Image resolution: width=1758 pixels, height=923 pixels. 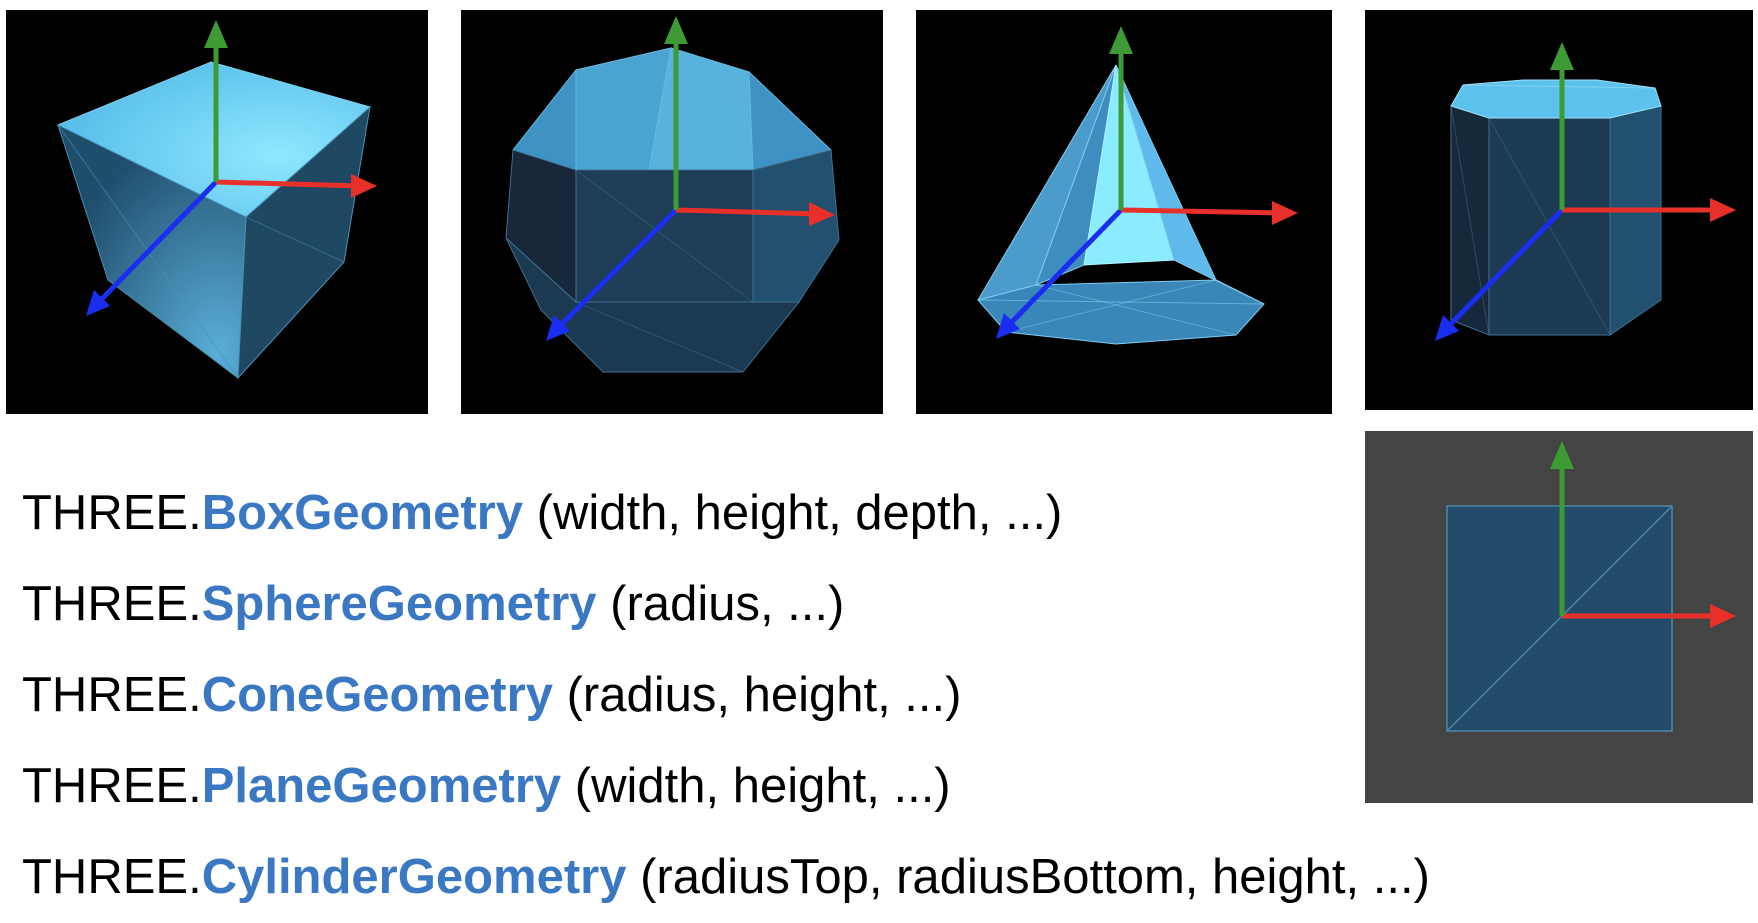 I want to click on plane-geometry-panel, so click(x=1559, y=617).